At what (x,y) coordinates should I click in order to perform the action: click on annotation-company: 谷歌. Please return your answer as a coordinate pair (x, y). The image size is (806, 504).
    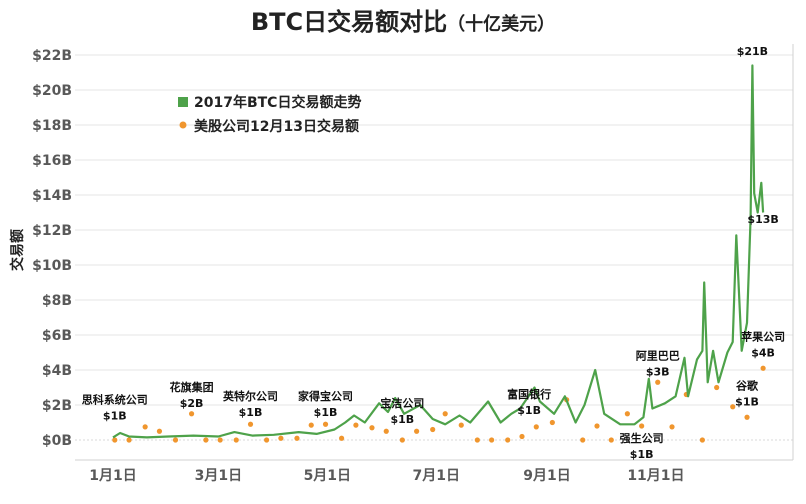
    Looking at the image, I should click on (747, 385).